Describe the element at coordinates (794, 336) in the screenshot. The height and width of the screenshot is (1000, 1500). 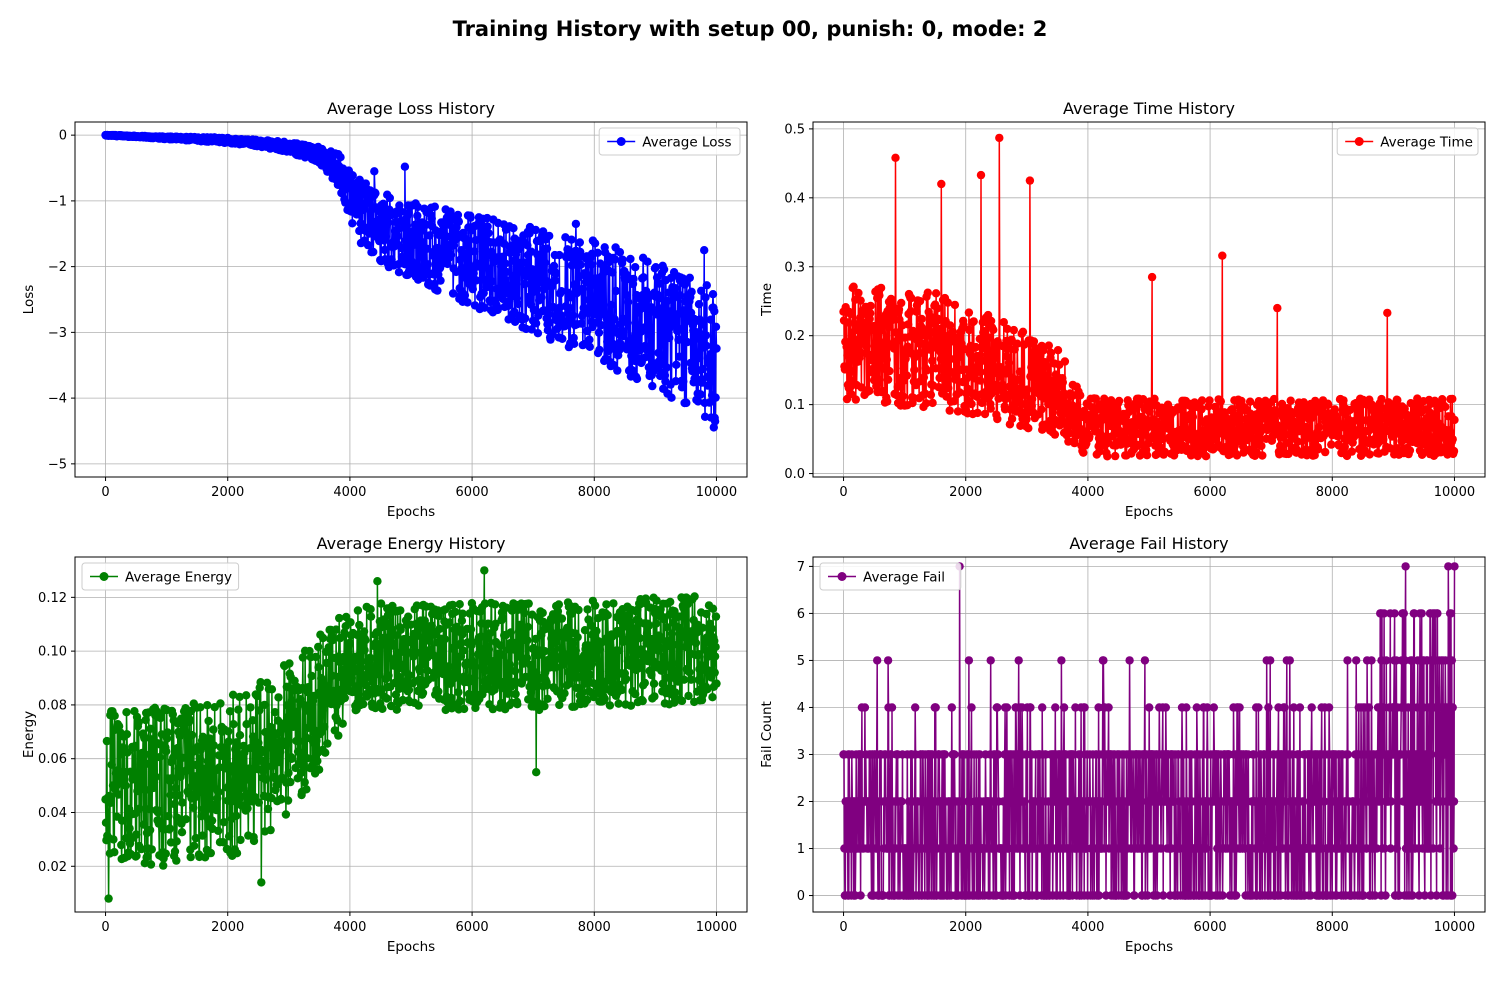
I see `time-ytick-label-2: 0.2` at that location.